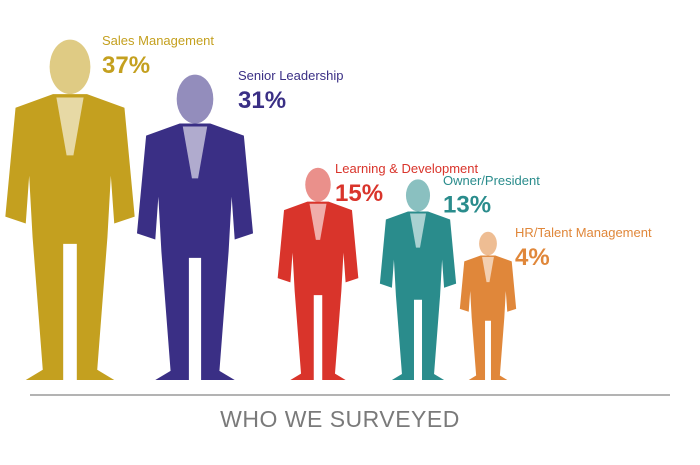 The width and height of the screenshot is (700, 465). Describe the element at coordinates (291, 75) in the screenshot. I see `category-label: Senior Leadership` at that location.